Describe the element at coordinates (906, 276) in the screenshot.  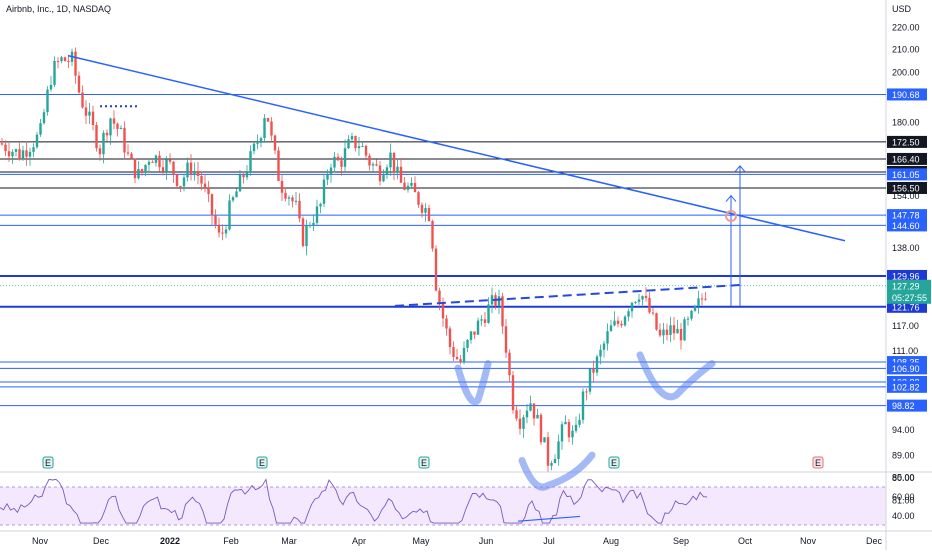
I see `price-badge-label: 129.96` at that location.